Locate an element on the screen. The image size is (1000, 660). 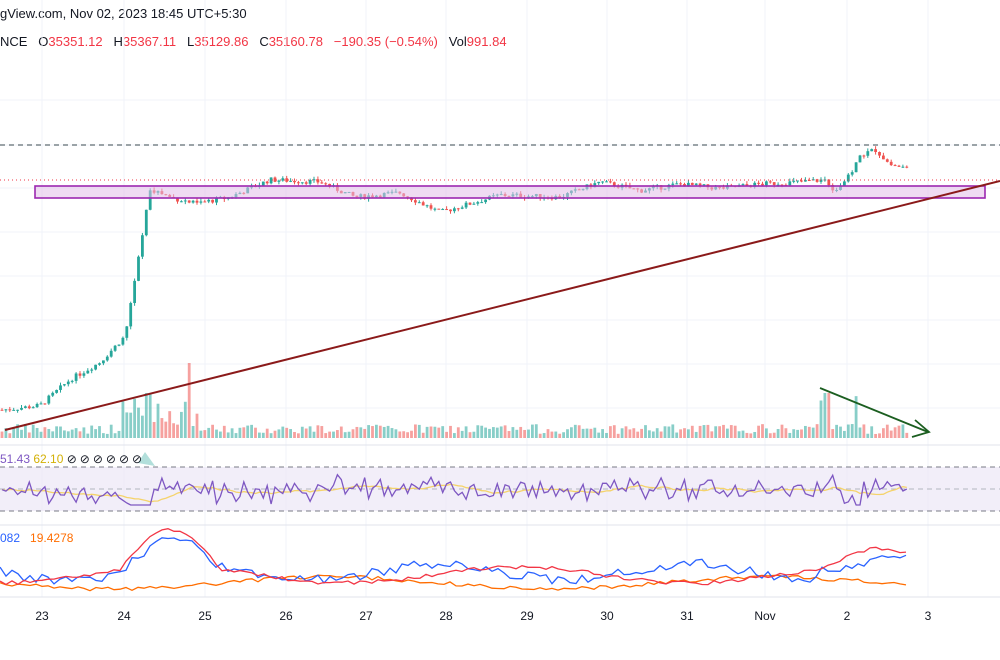
x-tick-label: 30 is located at coordinates (607, 616).